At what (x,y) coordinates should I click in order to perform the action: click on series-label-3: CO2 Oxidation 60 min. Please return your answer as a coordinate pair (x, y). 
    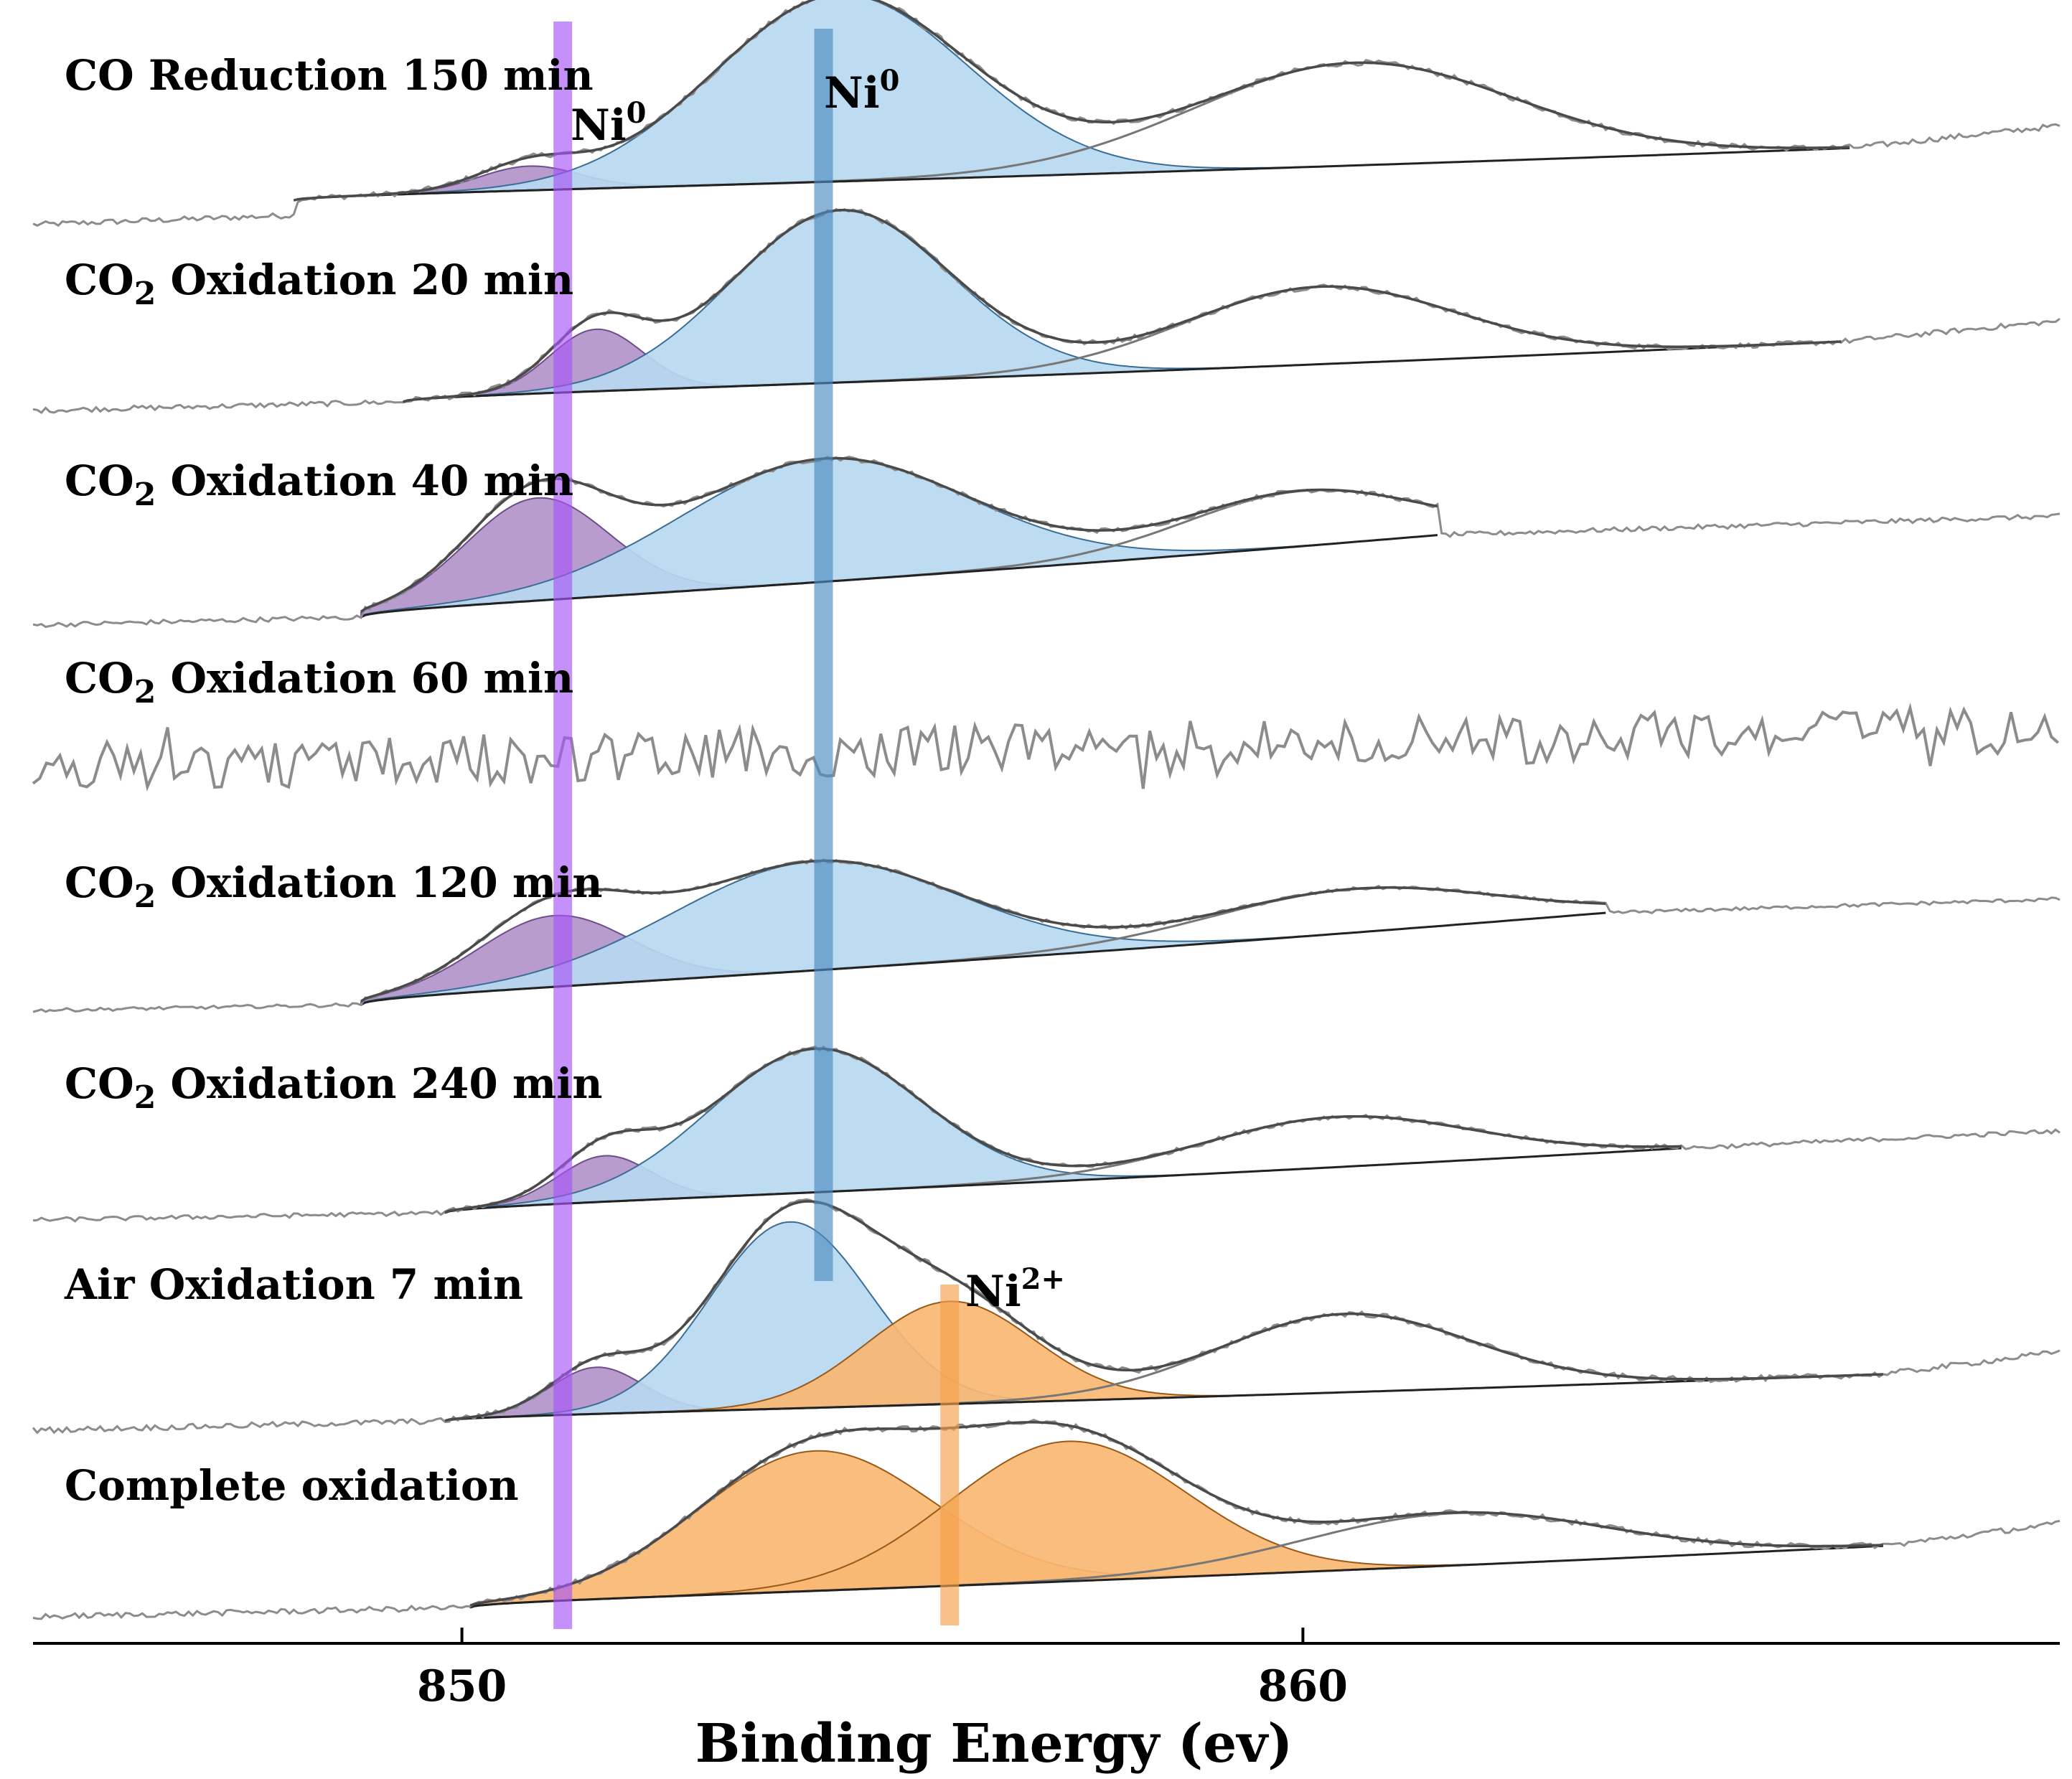
    Looking at the image, I should click on (319, 682).